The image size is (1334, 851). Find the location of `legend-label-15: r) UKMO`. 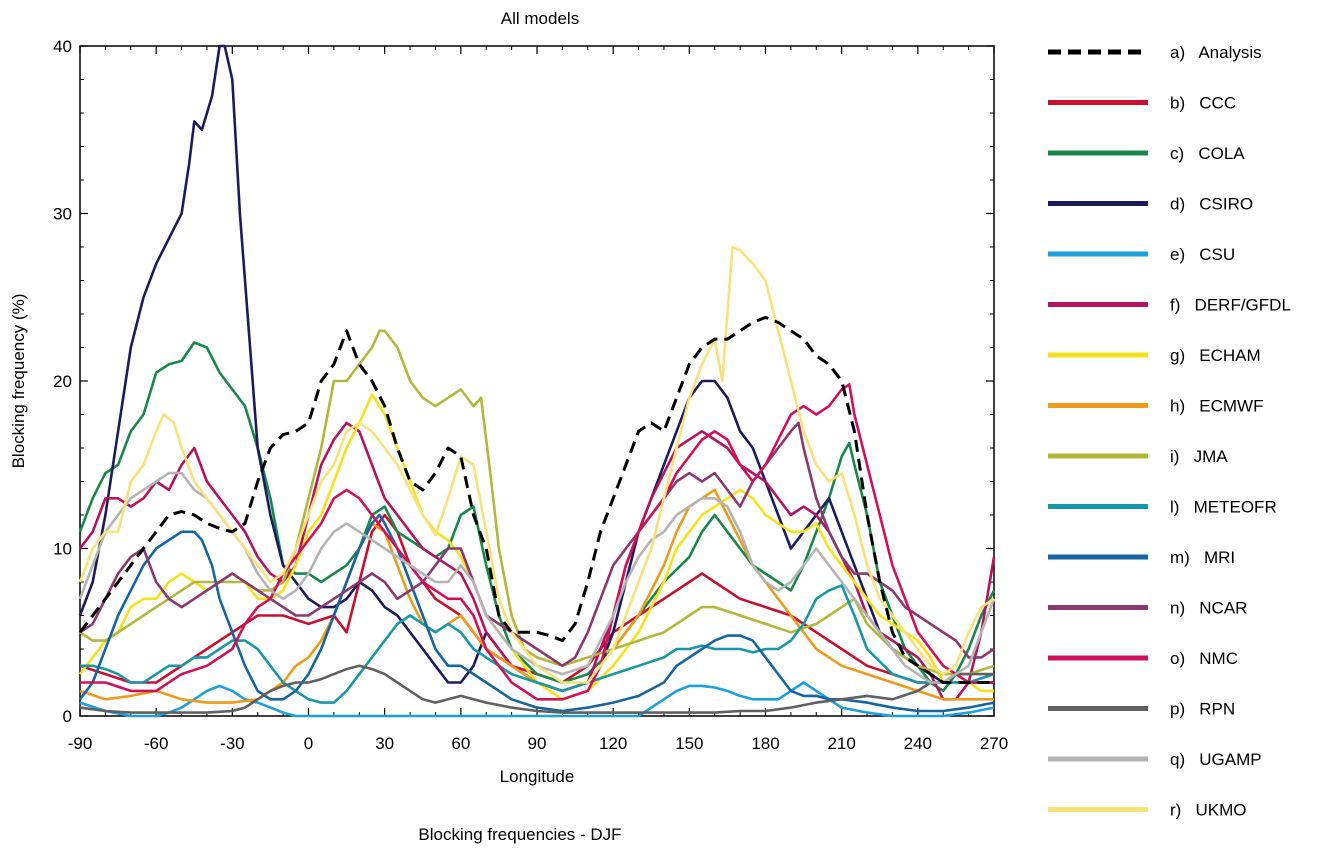

legend-label-15: r) UKMO is located at coordinates (1208, 810).